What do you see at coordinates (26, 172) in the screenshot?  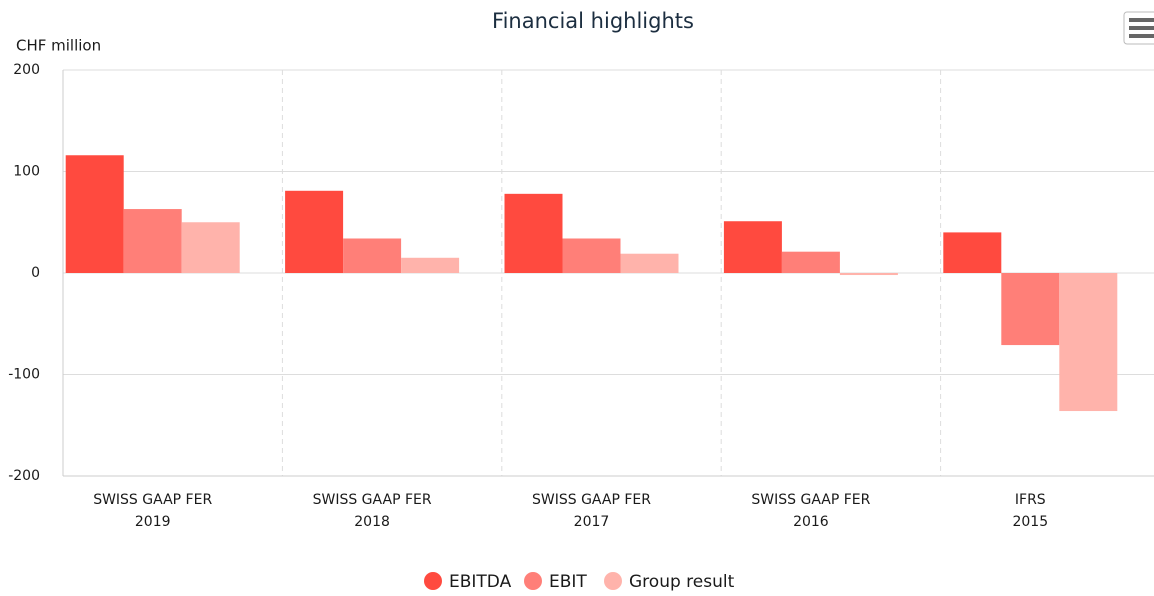 I see `y-tick-label: 100` at bounding box center [26, 172].